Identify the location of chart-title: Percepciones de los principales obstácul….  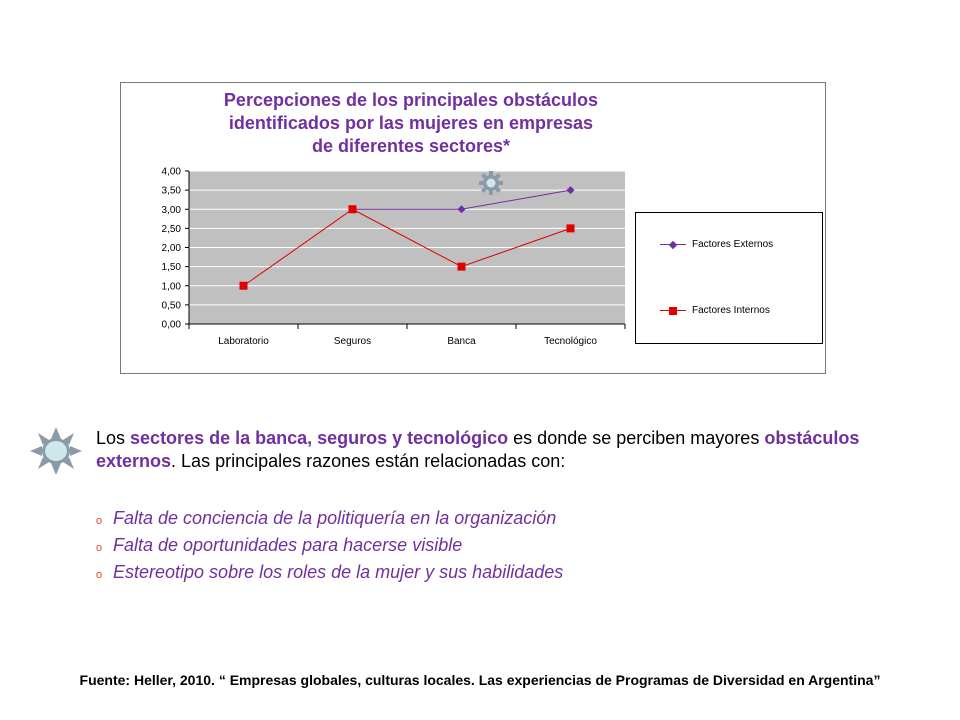
(411, 123).